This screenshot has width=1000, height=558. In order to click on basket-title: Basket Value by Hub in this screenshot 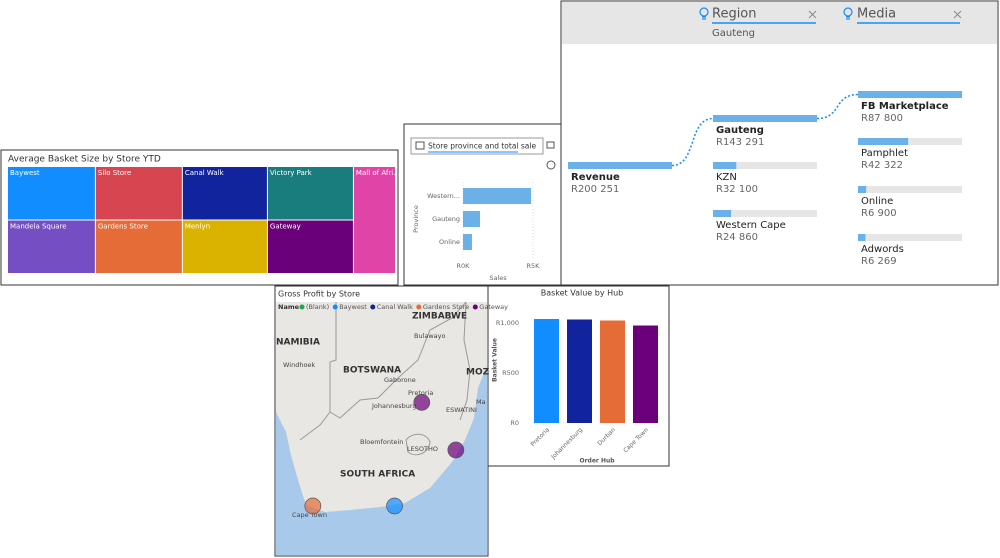, I will do `click(582, 293)`.